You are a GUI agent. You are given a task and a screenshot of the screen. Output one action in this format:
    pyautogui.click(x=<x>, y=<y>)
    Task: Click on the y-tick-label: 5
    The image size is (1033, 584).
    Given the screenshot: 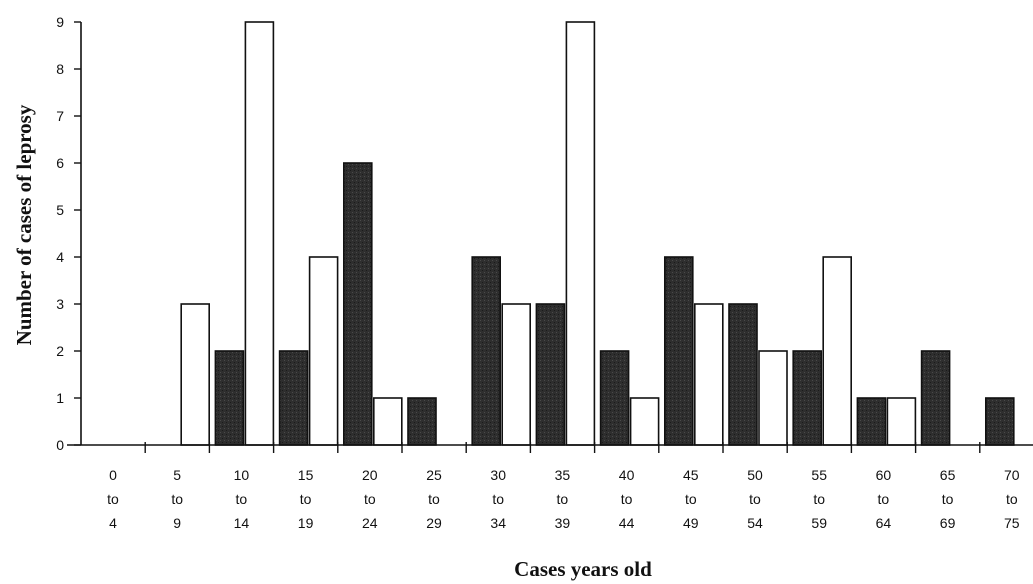 What is the action you would take?
    pyautogui.click(x=60, y=210)
    